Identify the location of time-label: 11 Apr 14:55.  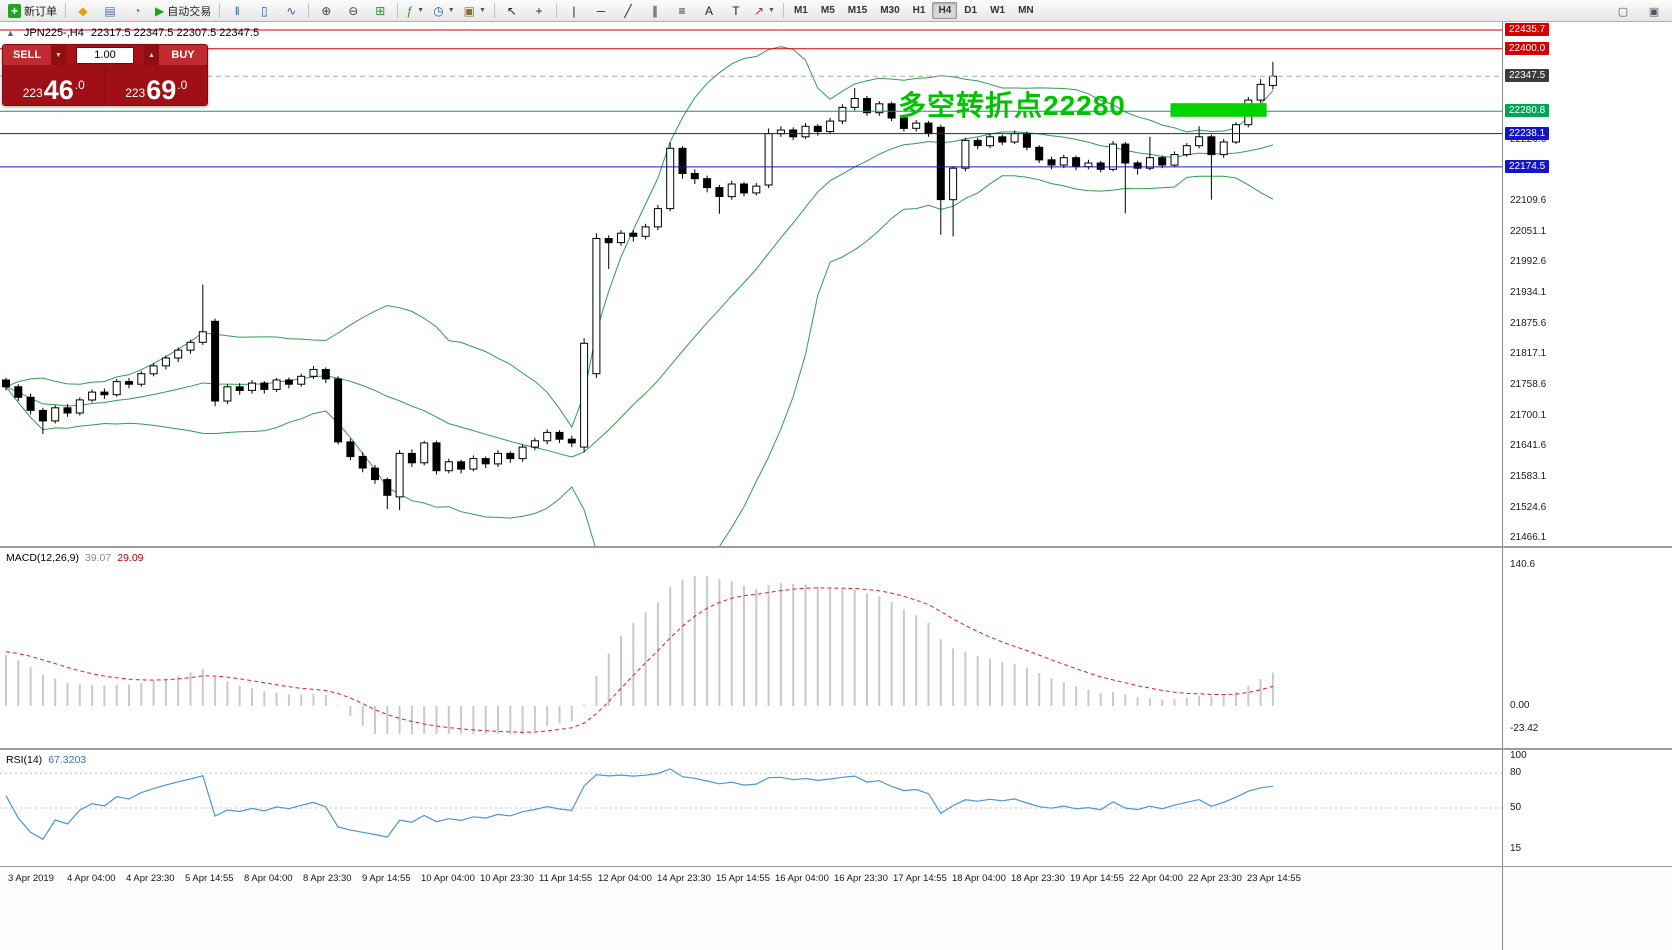
(566, 878).